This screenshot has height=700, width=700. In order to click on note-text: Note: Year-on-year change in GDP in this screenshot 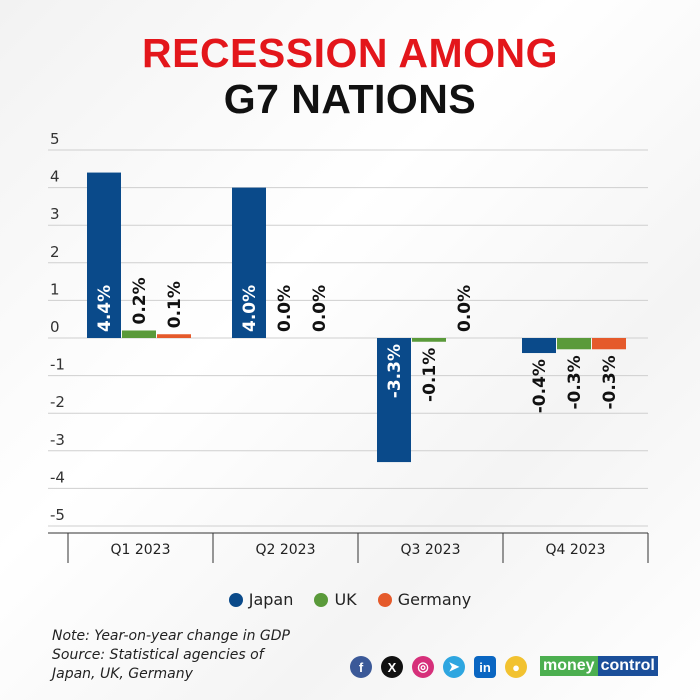, I will do `click(171, 636)`.